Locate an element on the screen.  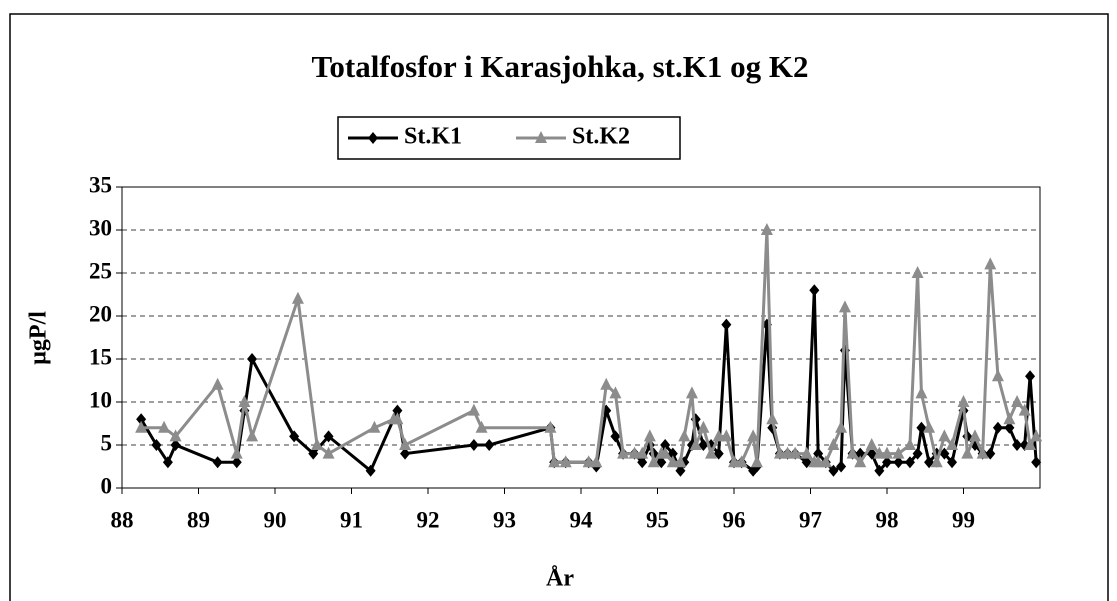
x-tick-label: 90 is located at coordinates (275, 519).